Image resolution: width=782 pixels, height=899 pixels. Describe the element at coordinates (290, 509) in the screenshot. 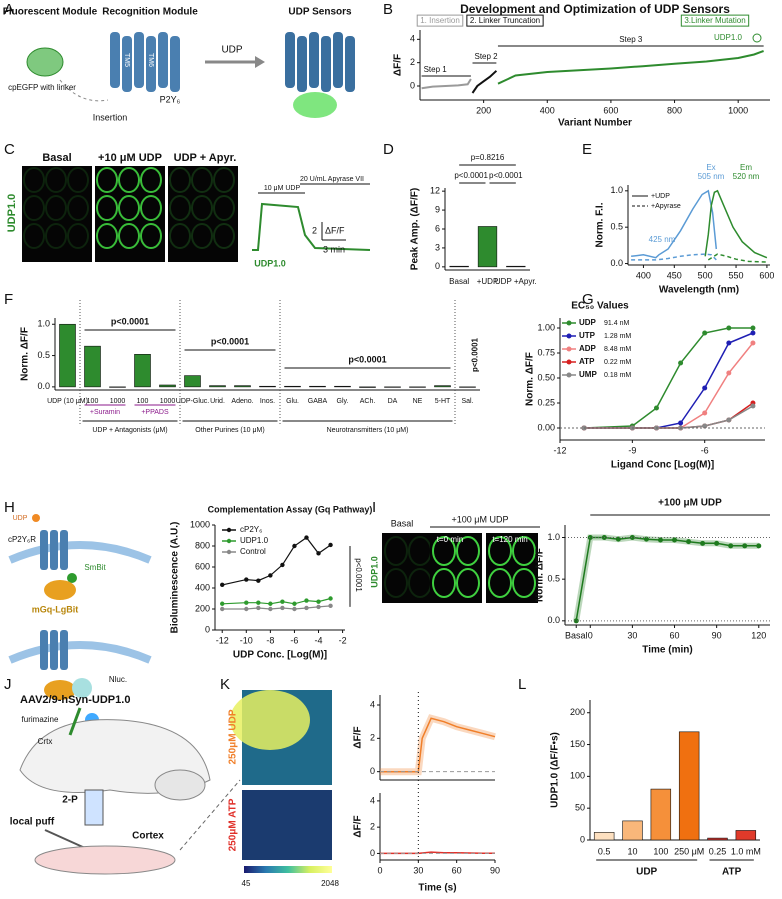

I see `chart-title: Complementation Assay (Gq Pathway)` at that location.